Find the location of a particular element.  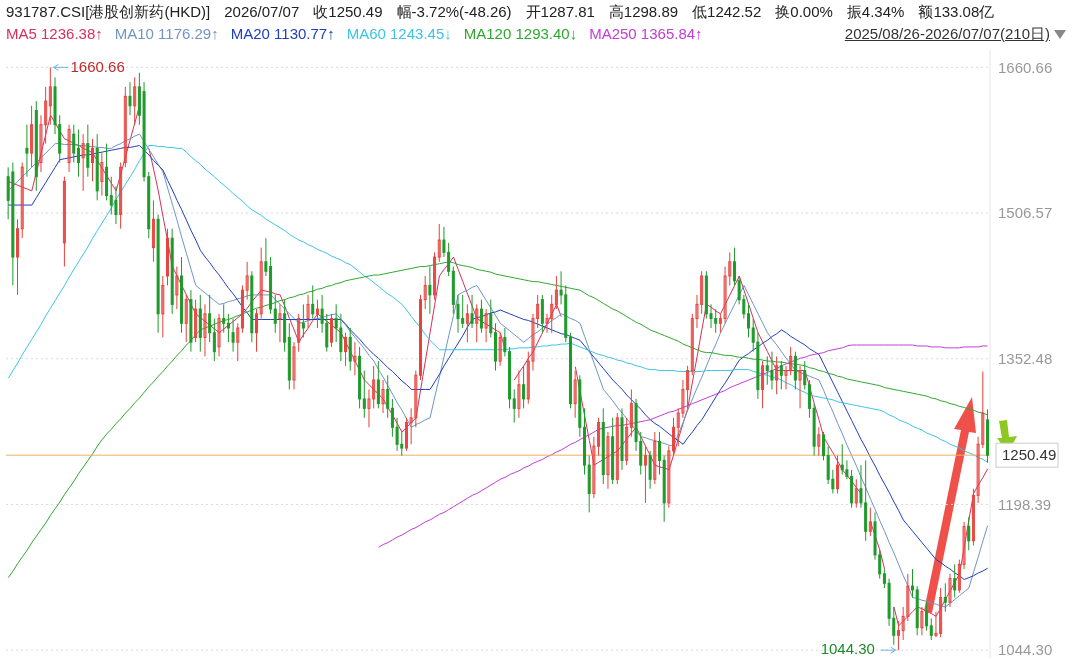

chart-subtitle: 2025/08/26-2026/07/07(210日) is located at coordinates (947, 34).